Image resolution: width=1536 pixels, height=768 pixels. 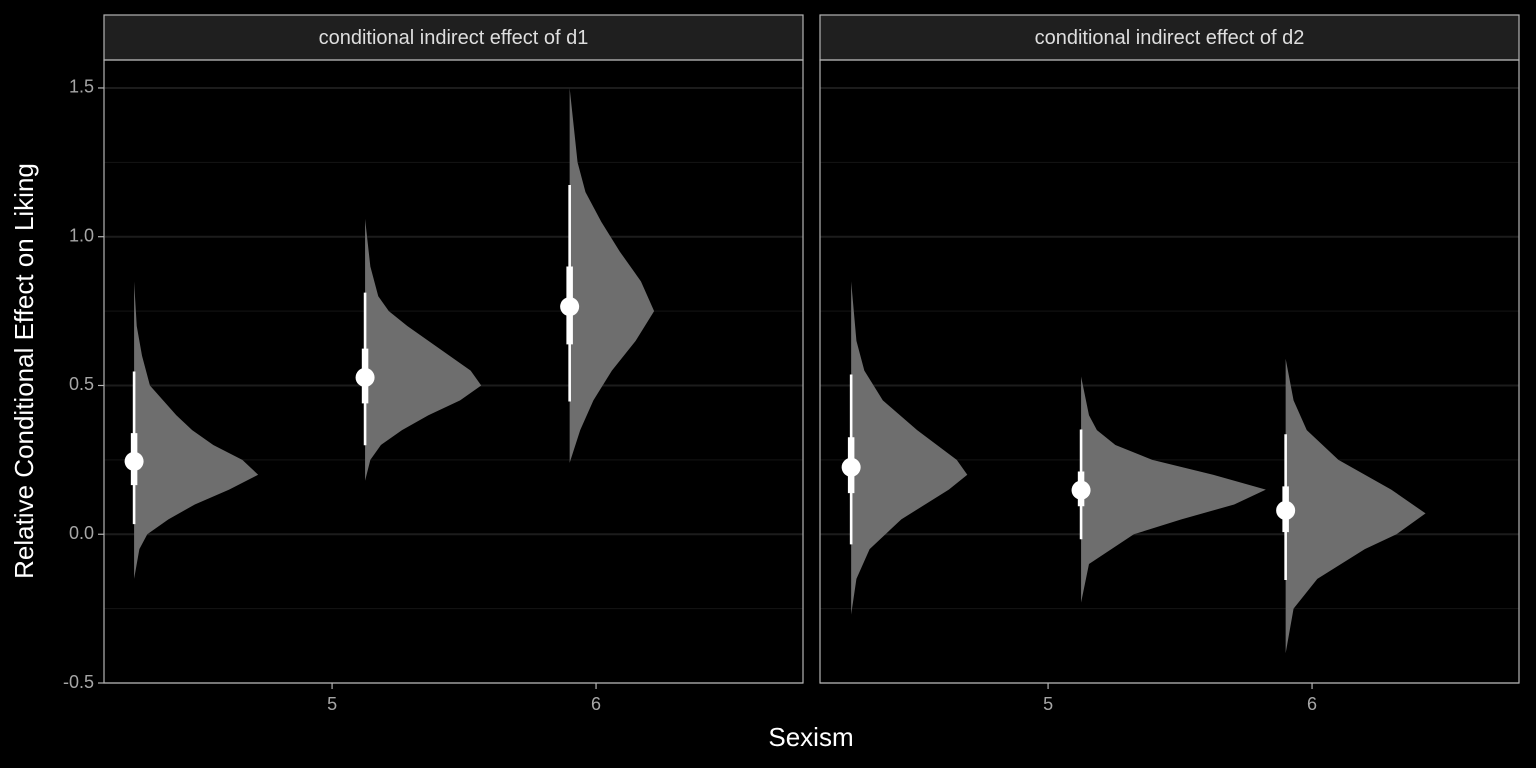 What do you see at coordinates (1170, 38) in the screenshot?
I see `facet-title: conditional indirect effect of d2` at bounding box center [1170, 38].